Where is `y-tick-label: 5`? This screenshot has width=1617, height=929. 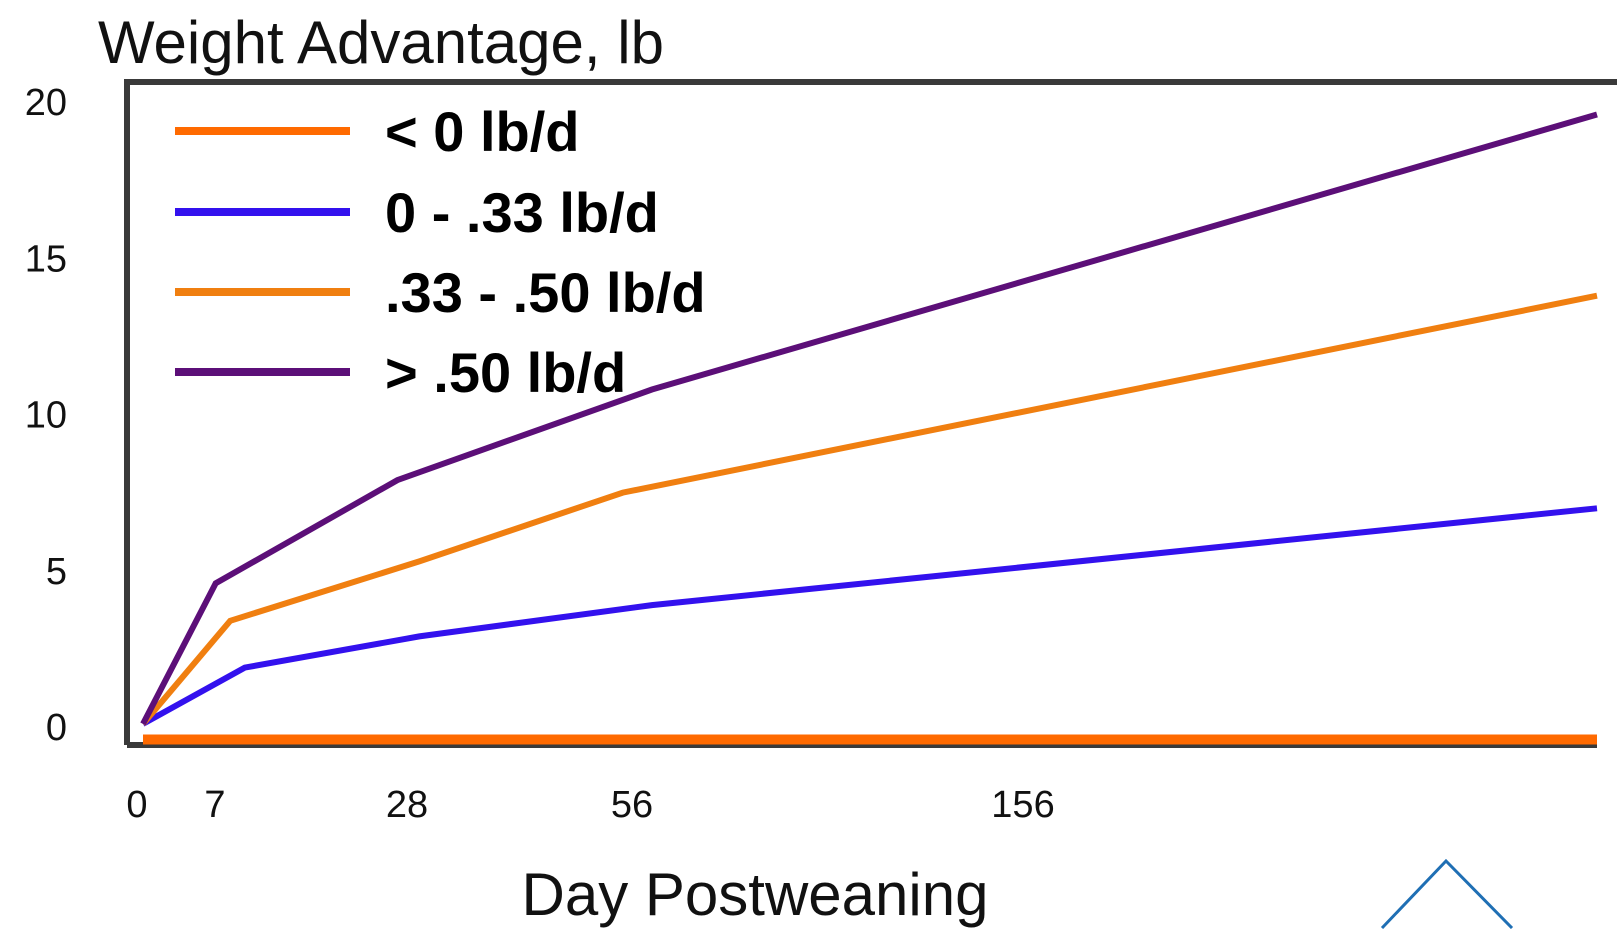 y-tick-label: 5 is located at coordinates (56, 572).